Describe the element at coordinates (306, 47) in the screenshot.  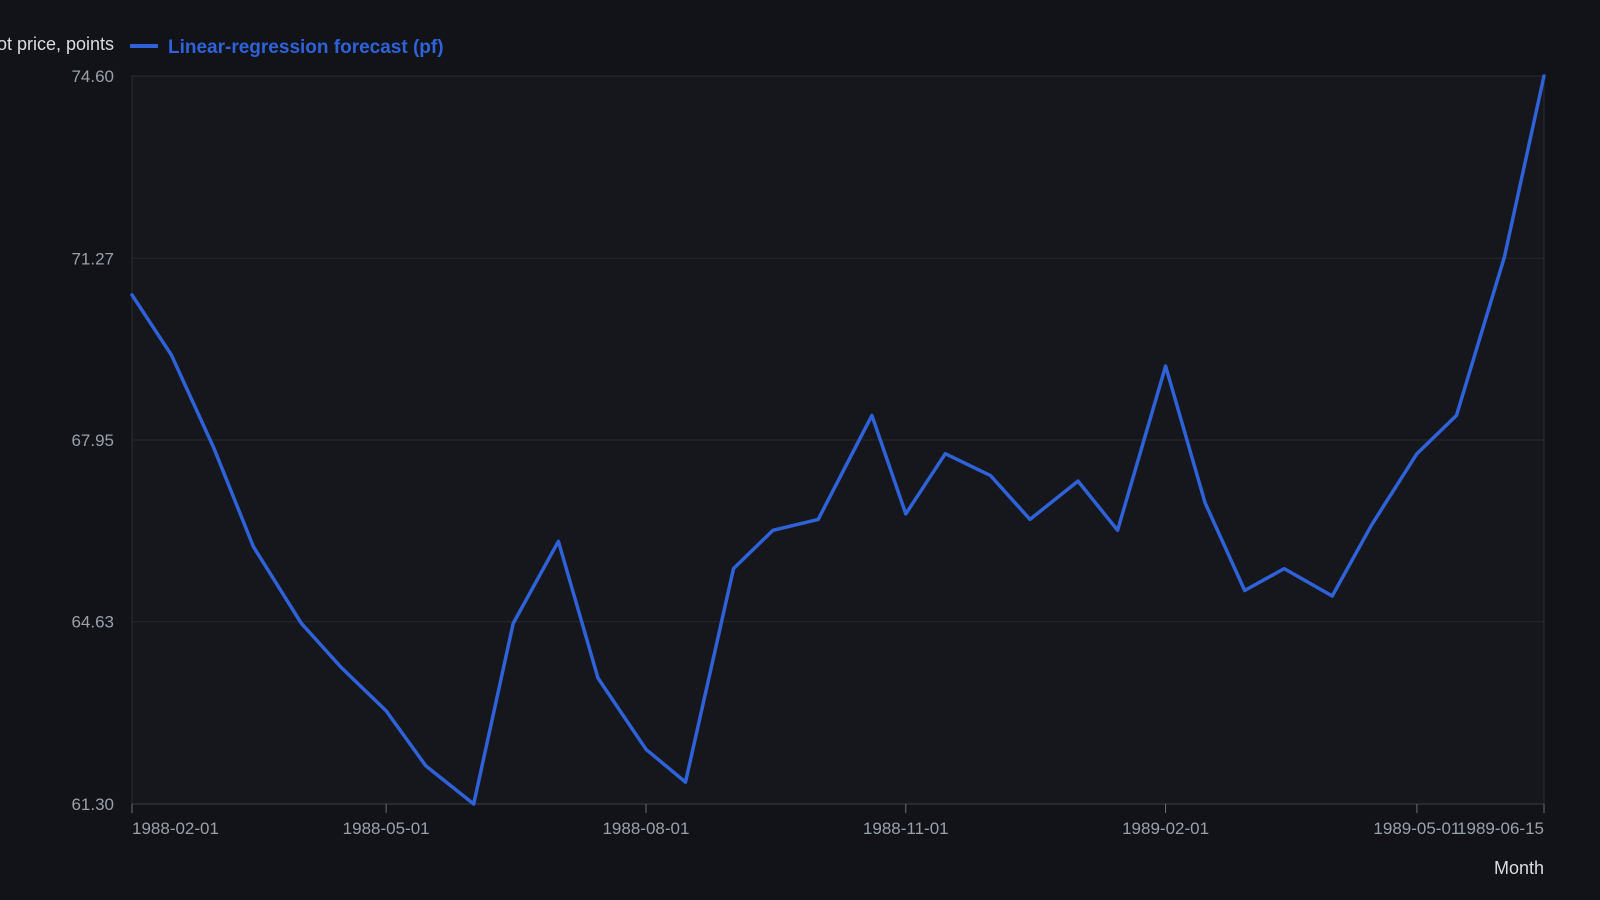
I see `legend-label: Linear-regression forecast (pf)` at that location.